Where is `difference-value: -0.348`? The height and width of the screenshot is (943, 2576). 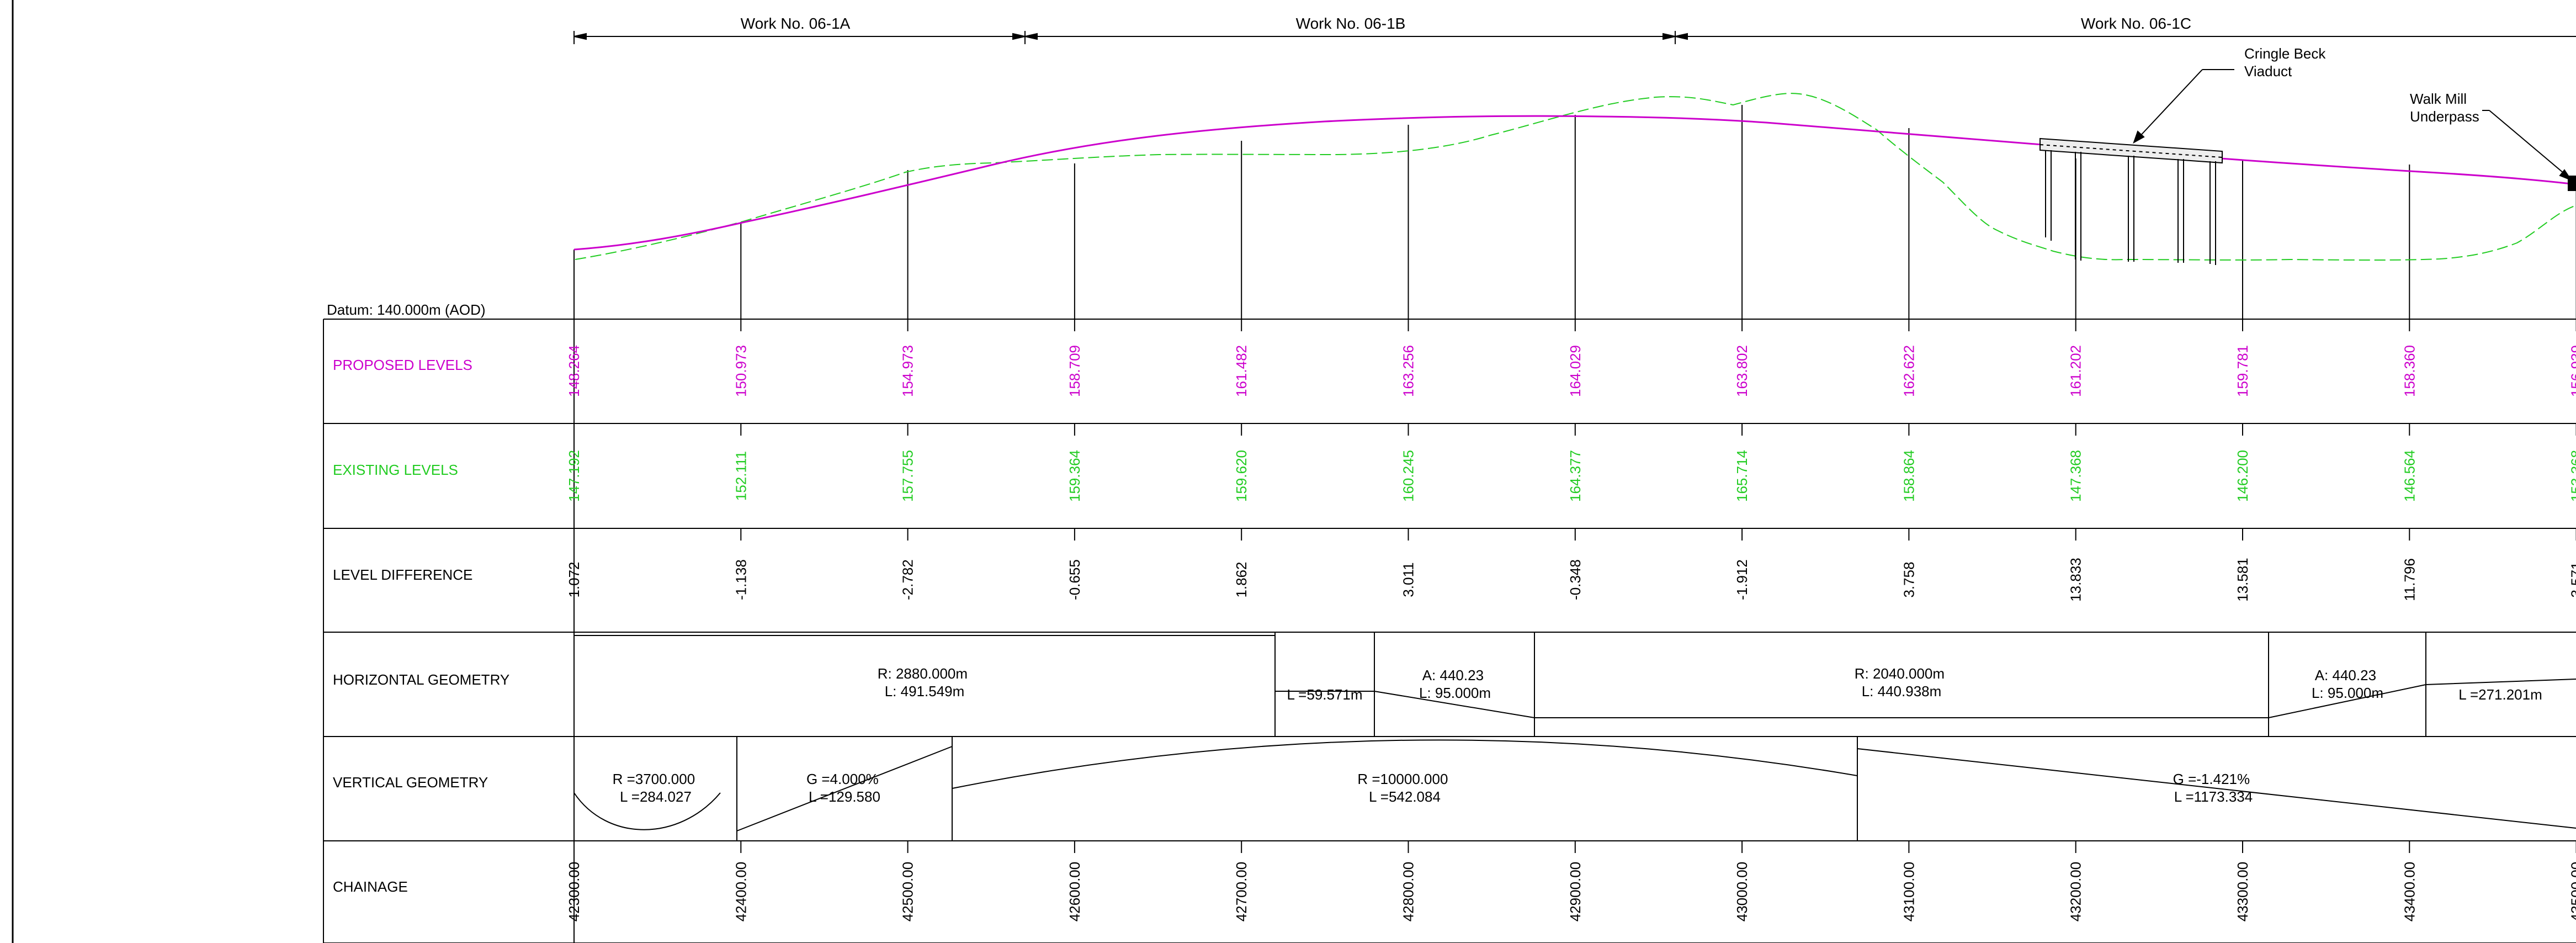 difference-value: -0.348 is located at coordinates (1575, 579).